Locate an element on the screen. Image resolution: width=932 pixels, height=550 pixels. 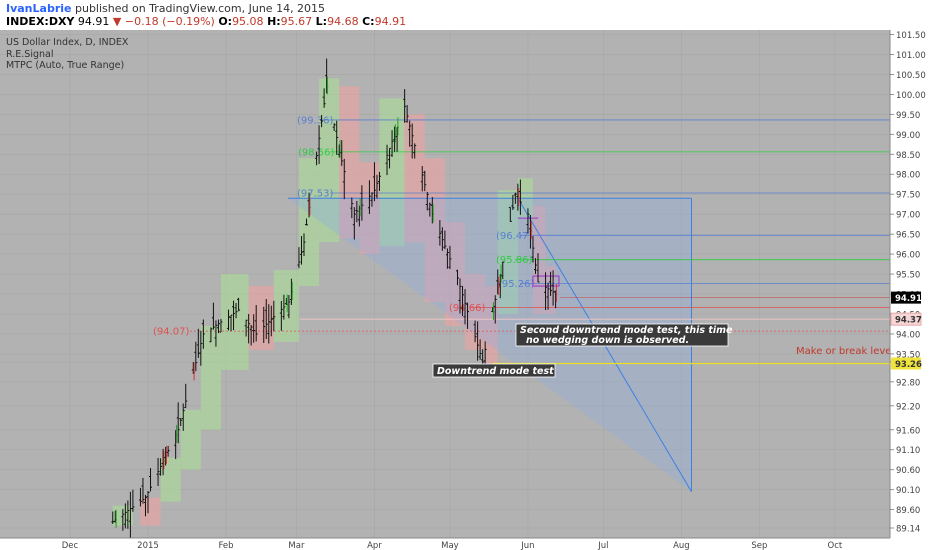
y-tick-label: 89.14 is located at coordinates (908, 530).